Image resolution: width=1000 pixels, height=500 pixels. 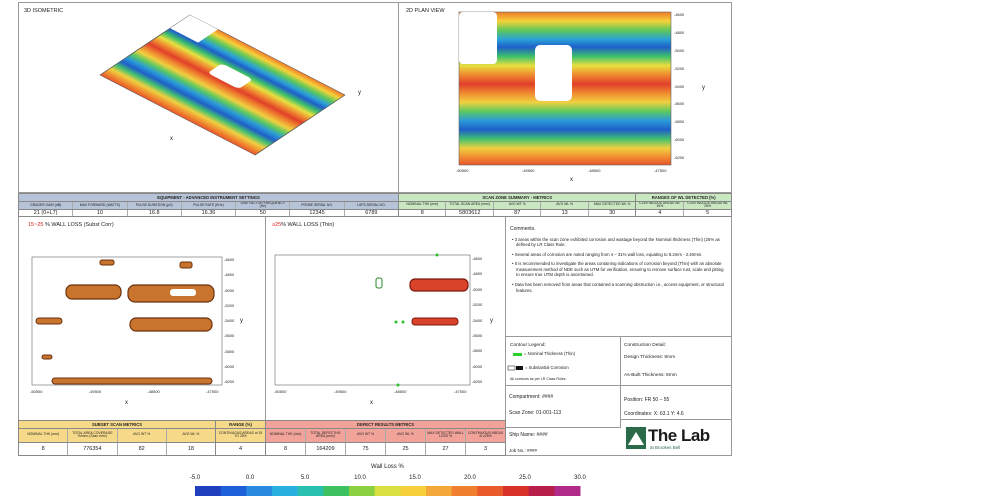 What do you see at coordinates (208, 198) in the screenshot?
I see `group-title: EQUIPMENT - ADVANCED INSTRUMENT SETTINGS` at bounding box center [208, 198].